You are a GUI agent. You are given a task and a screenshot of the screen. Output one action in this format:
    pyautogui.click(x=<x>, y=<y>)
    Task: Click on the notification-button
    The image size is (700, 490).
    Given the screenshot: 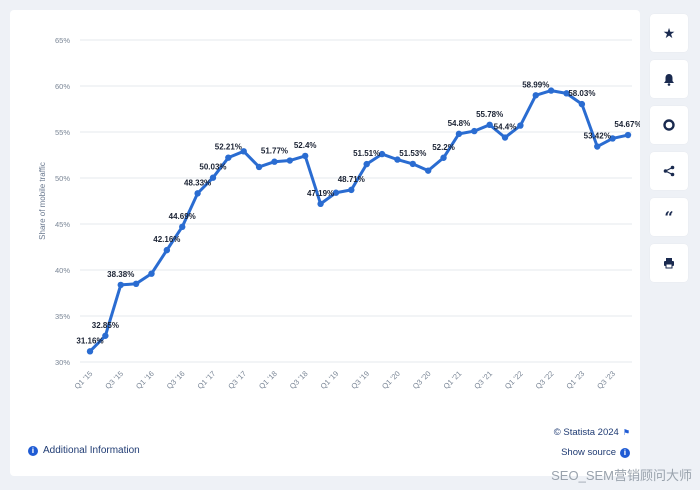 What is the action you would take?
    pyautogui.click(x=669, y=79)
    